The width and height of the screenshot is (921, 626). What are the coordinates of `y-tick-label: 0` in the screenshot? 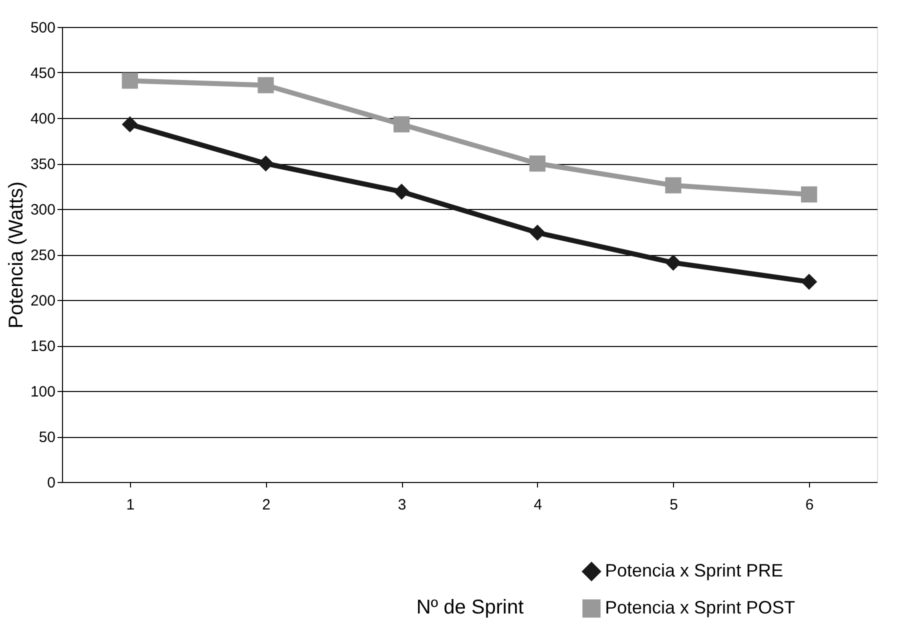 It's located at (51, 483).